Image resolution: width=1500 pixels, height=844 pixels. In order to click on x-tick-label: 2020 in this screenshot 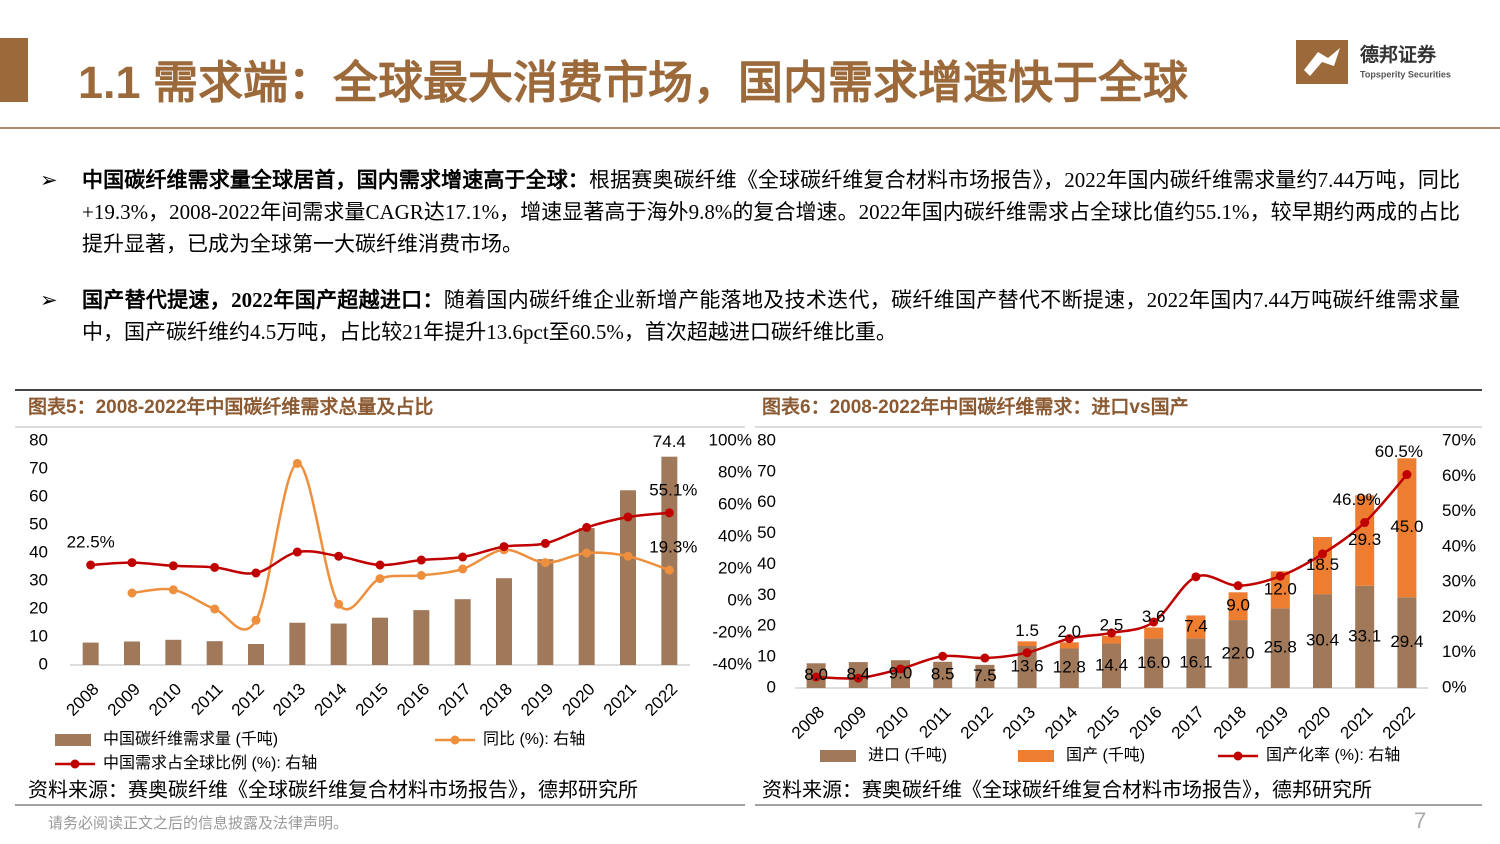, I will do `click(578, 700)`.